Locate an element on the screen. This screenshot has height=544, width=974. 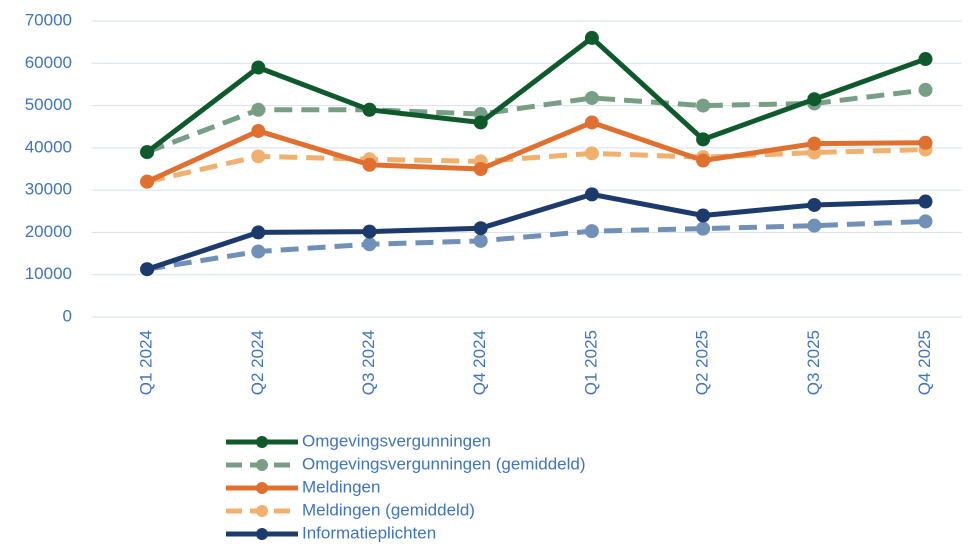
y-tick-label: 40000 is located at coordinates (48, 146).